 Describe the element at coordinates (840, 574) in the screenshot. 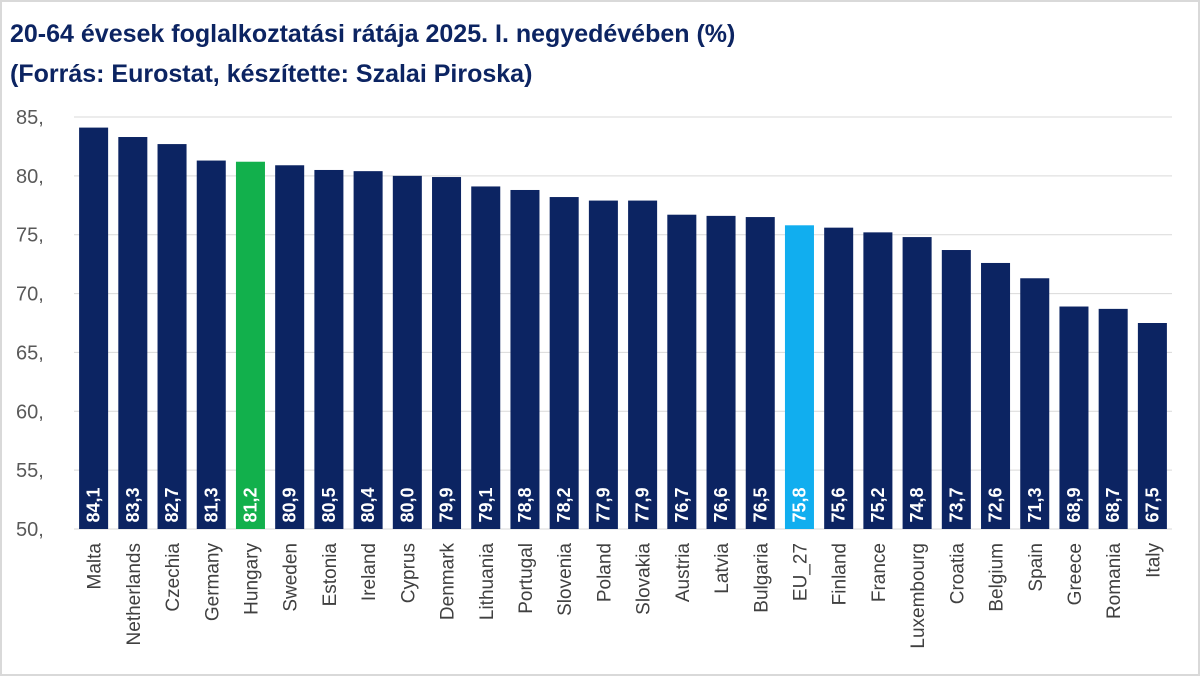

I see `category-label: Finland` at that location.